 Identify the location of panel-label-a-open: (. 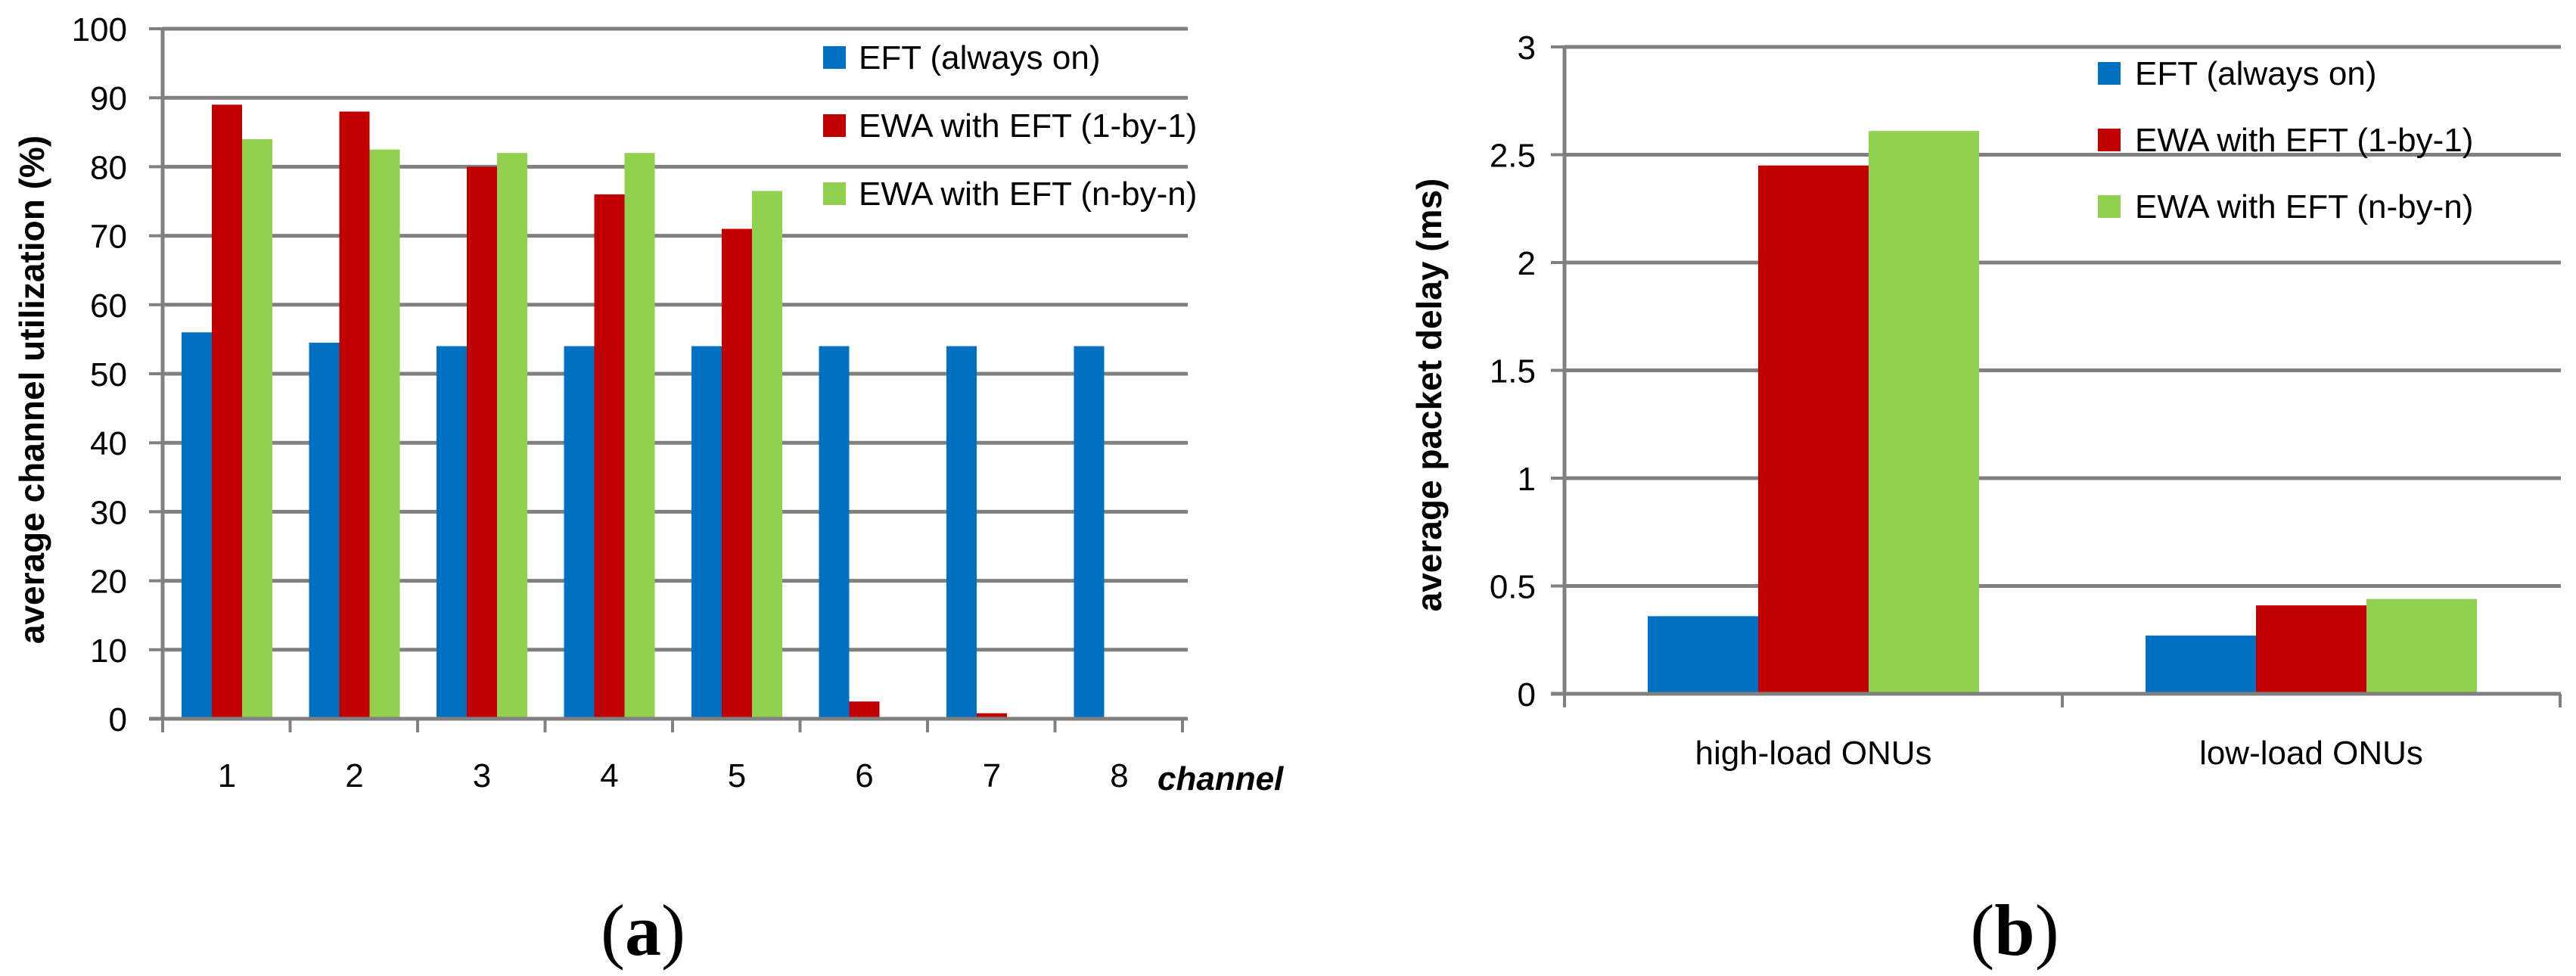
(613, 931).